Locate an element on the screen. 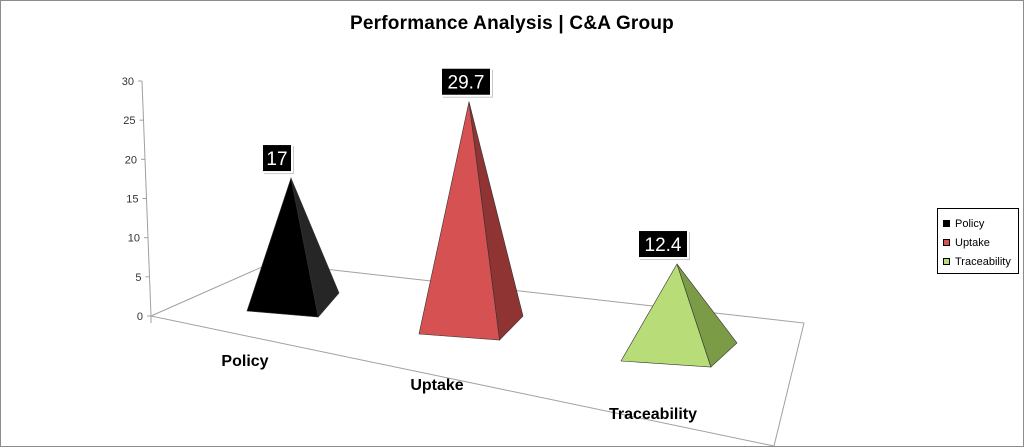 The width and height of the screenshot is (1024, 447). legend-label-policy: Policy is located at coordinates (970, 223).